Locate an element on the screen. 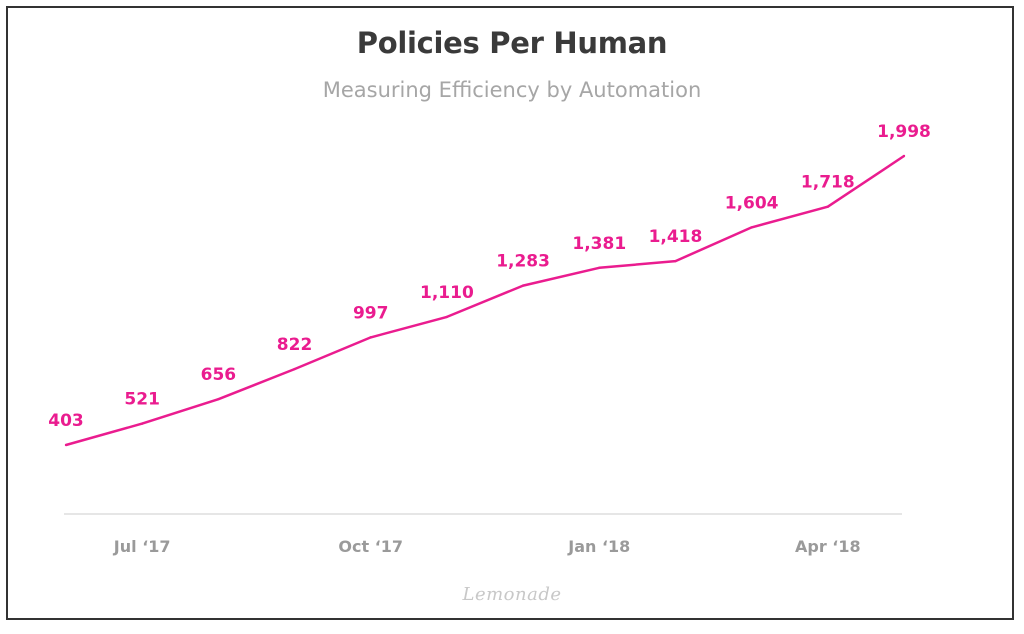 Image resolution: width=1024 pixels, height=634 pixels. data-label: 822 is located at coordinates (295, 345).